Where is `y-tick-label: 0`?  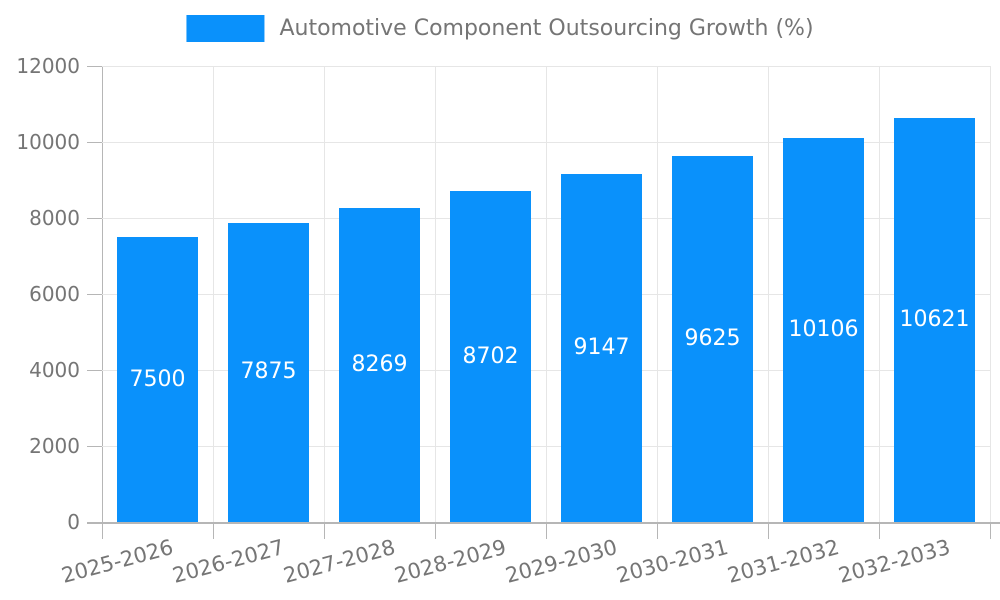 y-tick-label: 0 is located at coordinates (73, 522).